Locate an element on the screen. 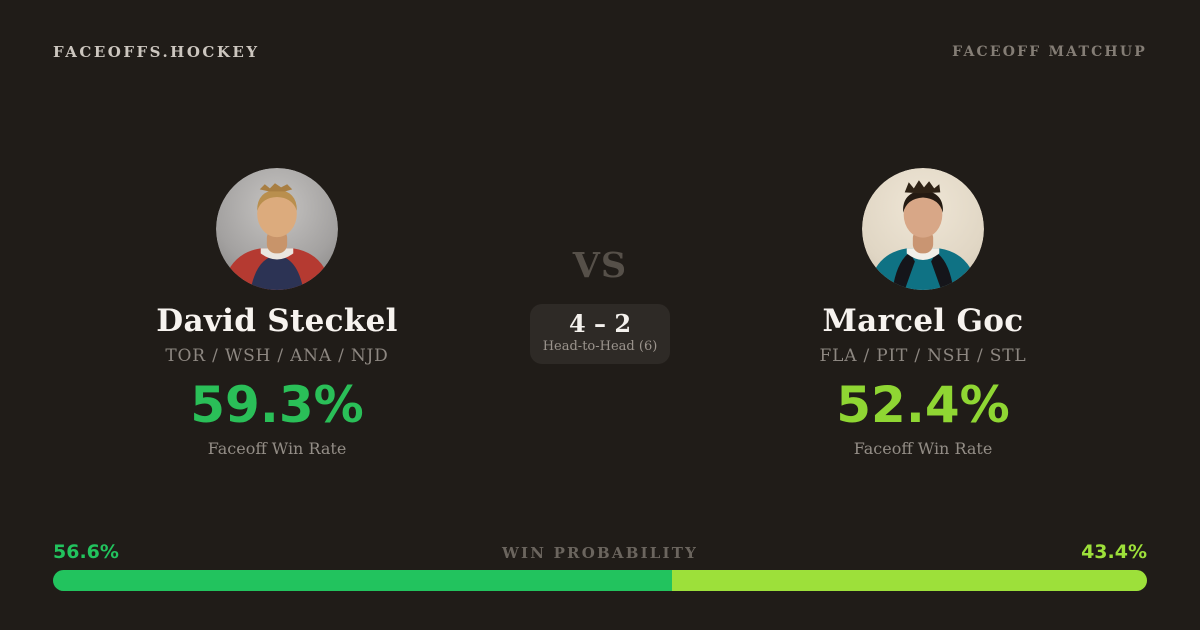 Image resolution: width=1200 pixels, height=630 pixels. head-to-head-label: Head-to-Head (6) is located at coordinates (600, 347).